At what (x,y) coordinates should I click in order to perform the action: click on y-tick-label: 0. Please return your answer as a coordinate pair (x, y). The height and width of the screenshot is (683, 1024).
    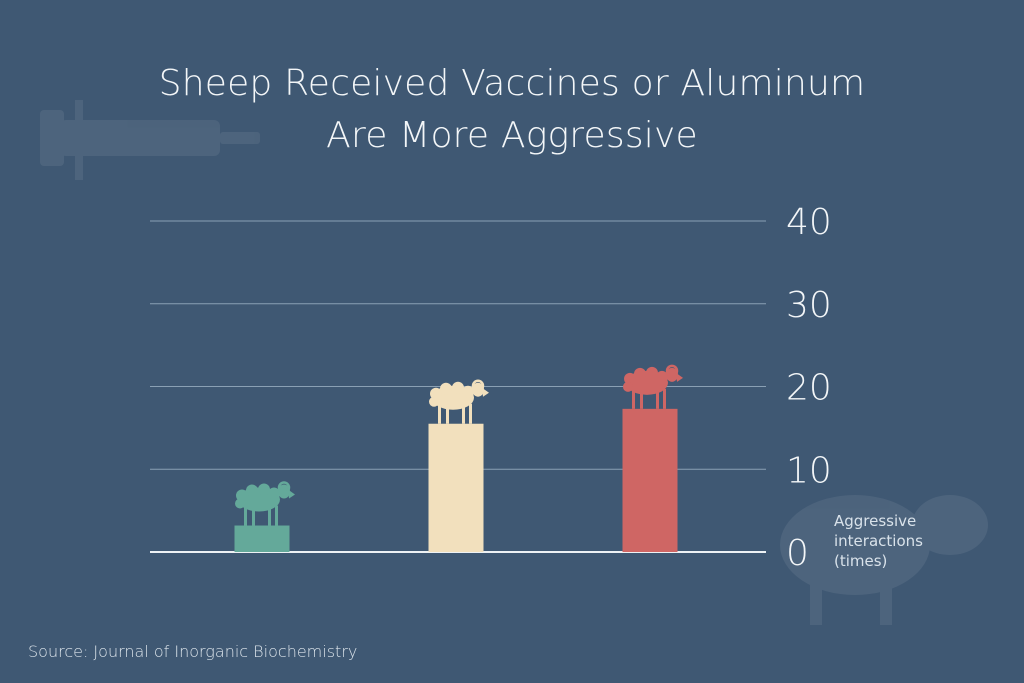
    Looking at the image, I should click on (797, 553).